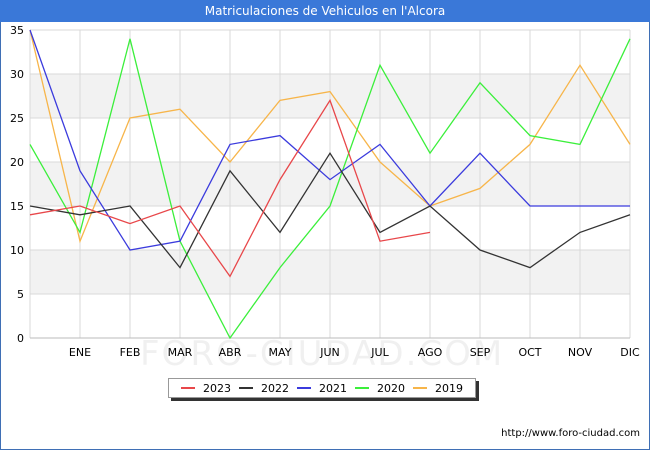 The width and height of the screenshot is (650, 450). Describe the element at coordinates (379, 352) in the screenshot. I see `x-tick-label: JUL` at that location.